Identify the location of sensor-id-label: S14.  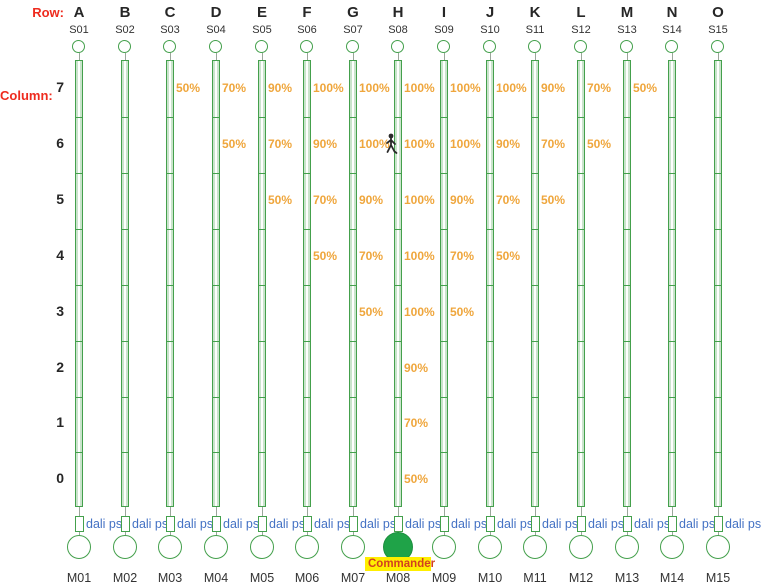
(672, 30).